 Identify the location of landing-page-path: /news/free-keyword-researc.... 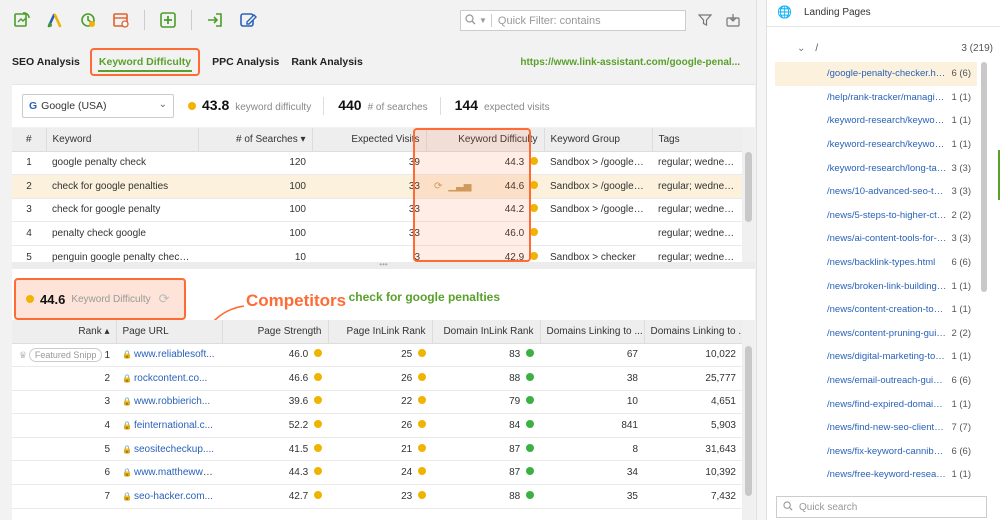
(887, 475).